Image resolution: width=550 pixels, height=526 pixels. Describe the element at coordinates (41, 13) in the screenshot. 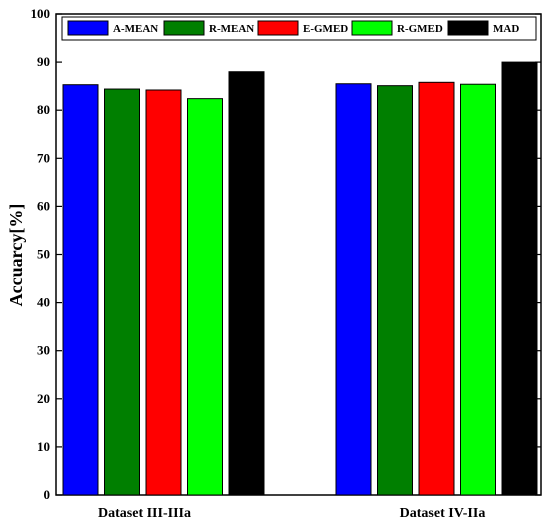

I see `y-tick-label: 100` at that location.